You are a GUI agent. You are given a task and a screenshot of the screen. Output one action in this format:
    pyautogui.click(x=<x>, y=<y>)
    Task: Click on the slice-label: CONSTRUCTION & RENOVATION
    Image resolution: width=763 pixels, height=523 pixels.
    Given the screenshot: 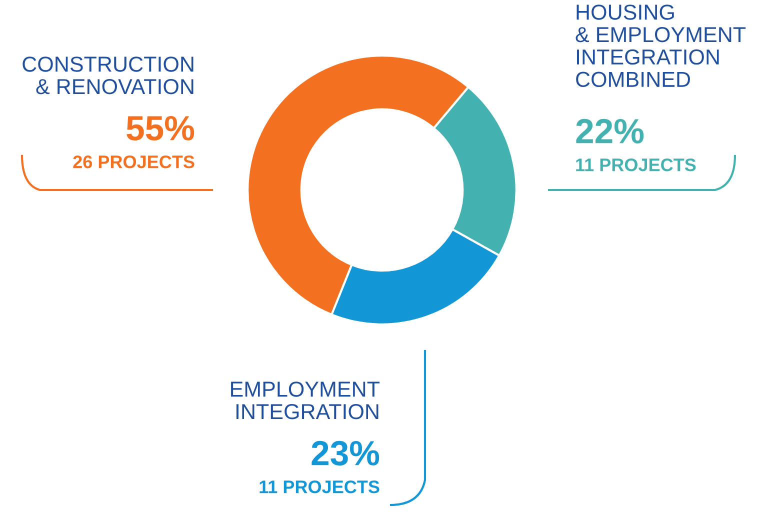 What is the action you would take?
    pyautogui.click(x=108, y=75)
    